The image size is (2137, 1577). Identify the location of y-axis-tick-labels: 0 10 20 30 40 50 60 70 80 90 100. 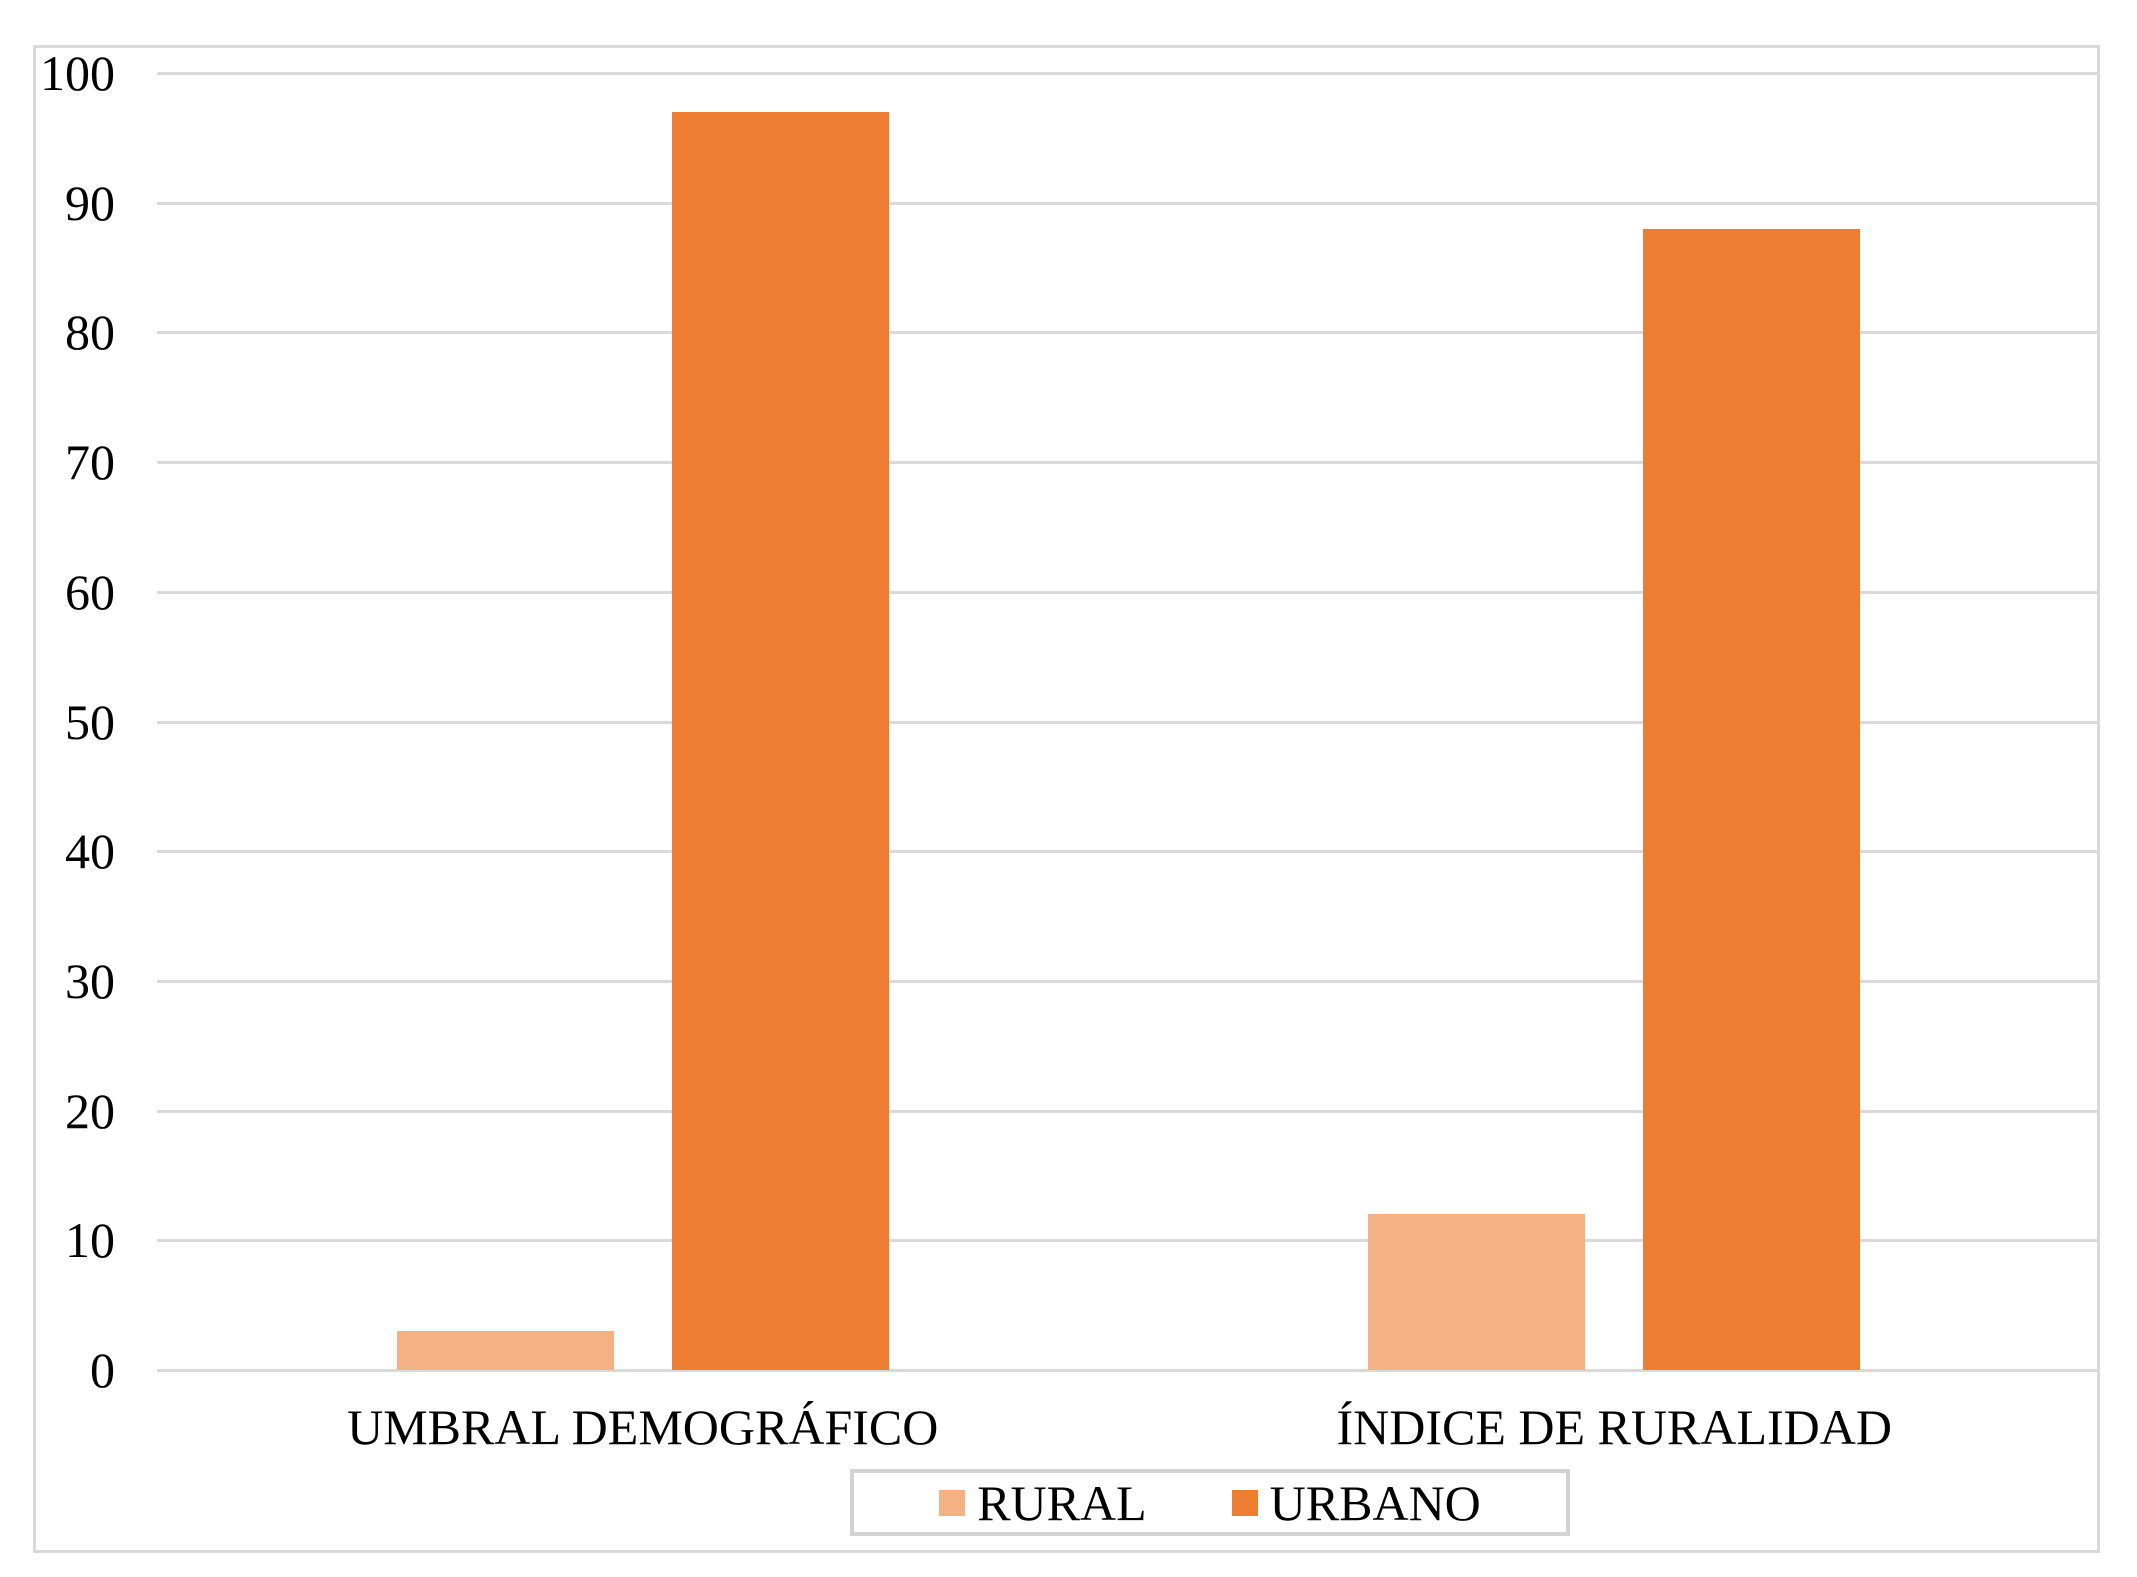
(74, 721).